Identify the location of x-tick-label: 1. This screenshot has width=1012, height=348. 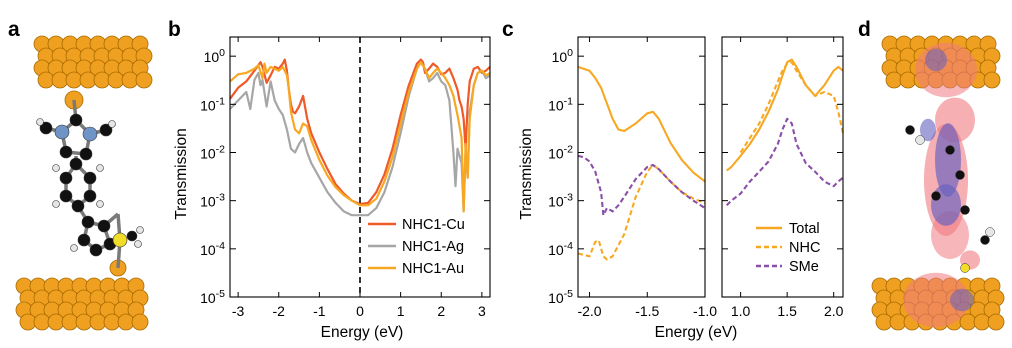
(401, 311).